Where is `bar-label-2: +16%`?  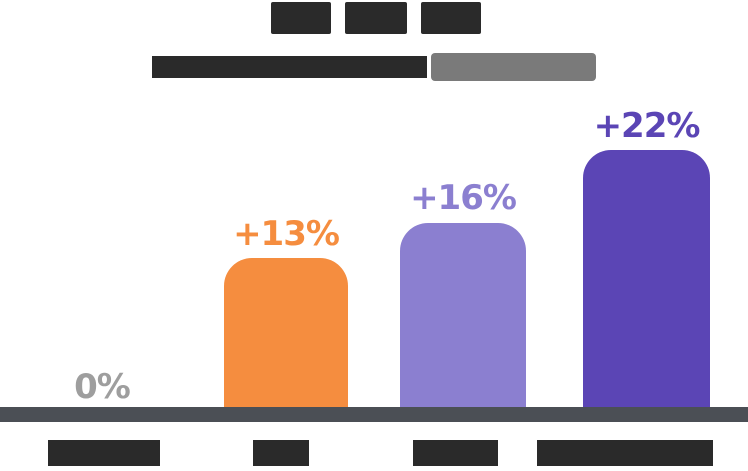
bar-label-2: +16% is located at coordinates (463, 198).